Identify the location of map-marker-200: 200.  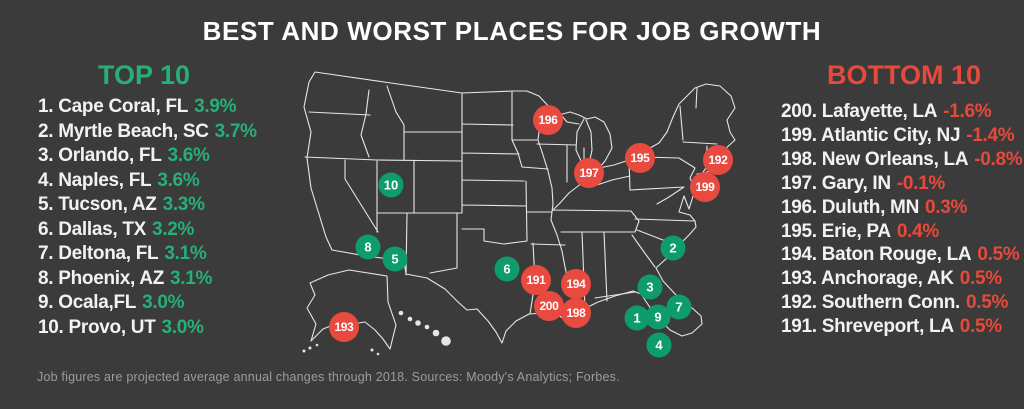
(549, 306).